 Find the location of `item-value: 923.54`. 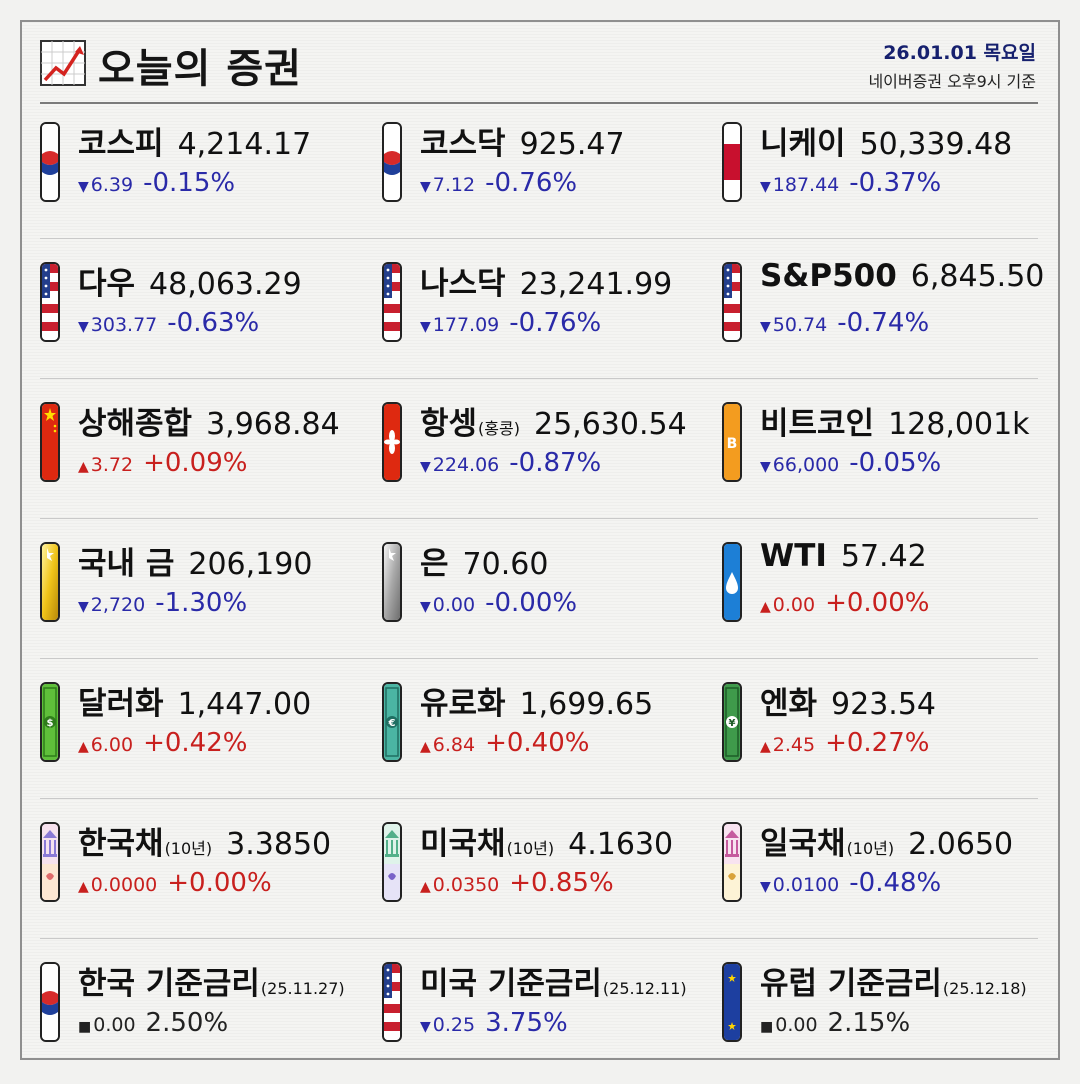

item-value: 923.54 is located at coordinates (884, 704).